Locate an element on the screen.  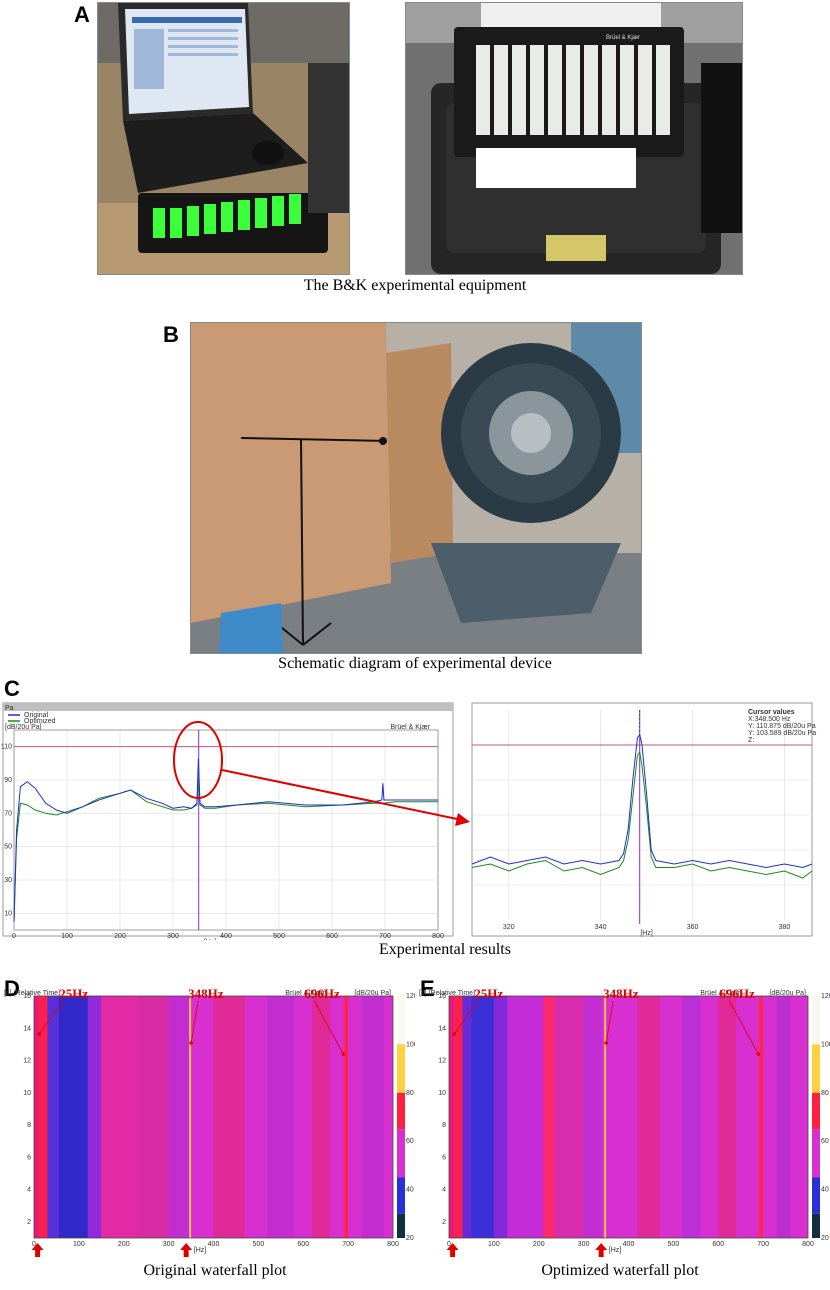
zoom-xtick-label: 380 is located at coordinates (785, 927).